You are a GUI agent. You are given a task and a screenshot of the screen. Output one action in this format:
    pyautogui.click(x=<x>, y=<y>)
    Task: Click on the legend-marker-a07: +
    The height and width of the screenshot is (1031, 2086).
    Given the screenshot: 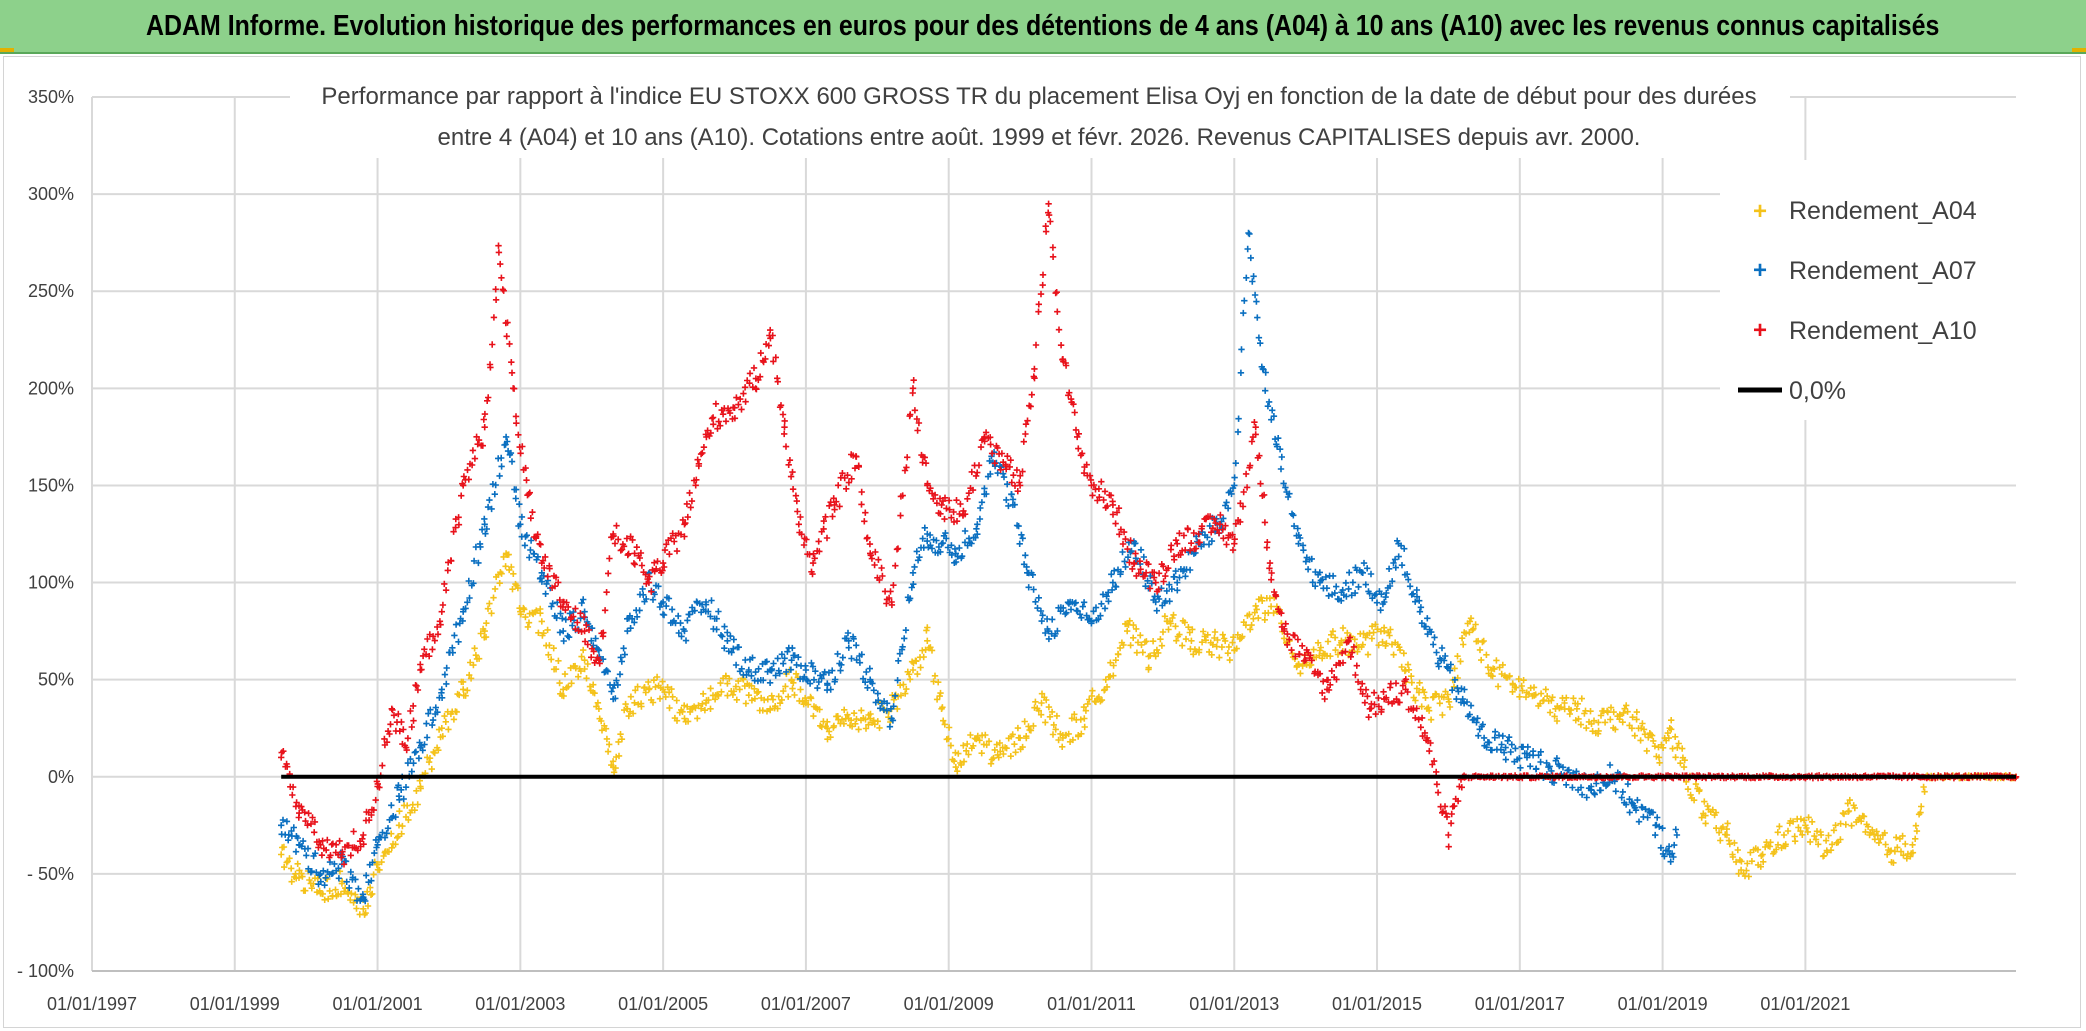 What is the action you would take?
    pyautogui.click(x=1760, y=270)
    